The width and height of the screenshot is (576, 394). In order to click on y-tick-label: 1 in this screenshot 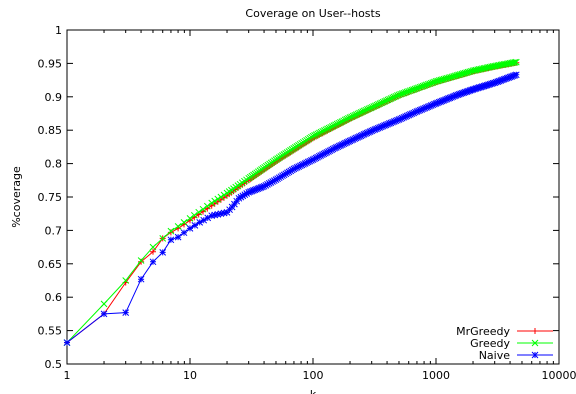, I will do `click(58, 30)`.